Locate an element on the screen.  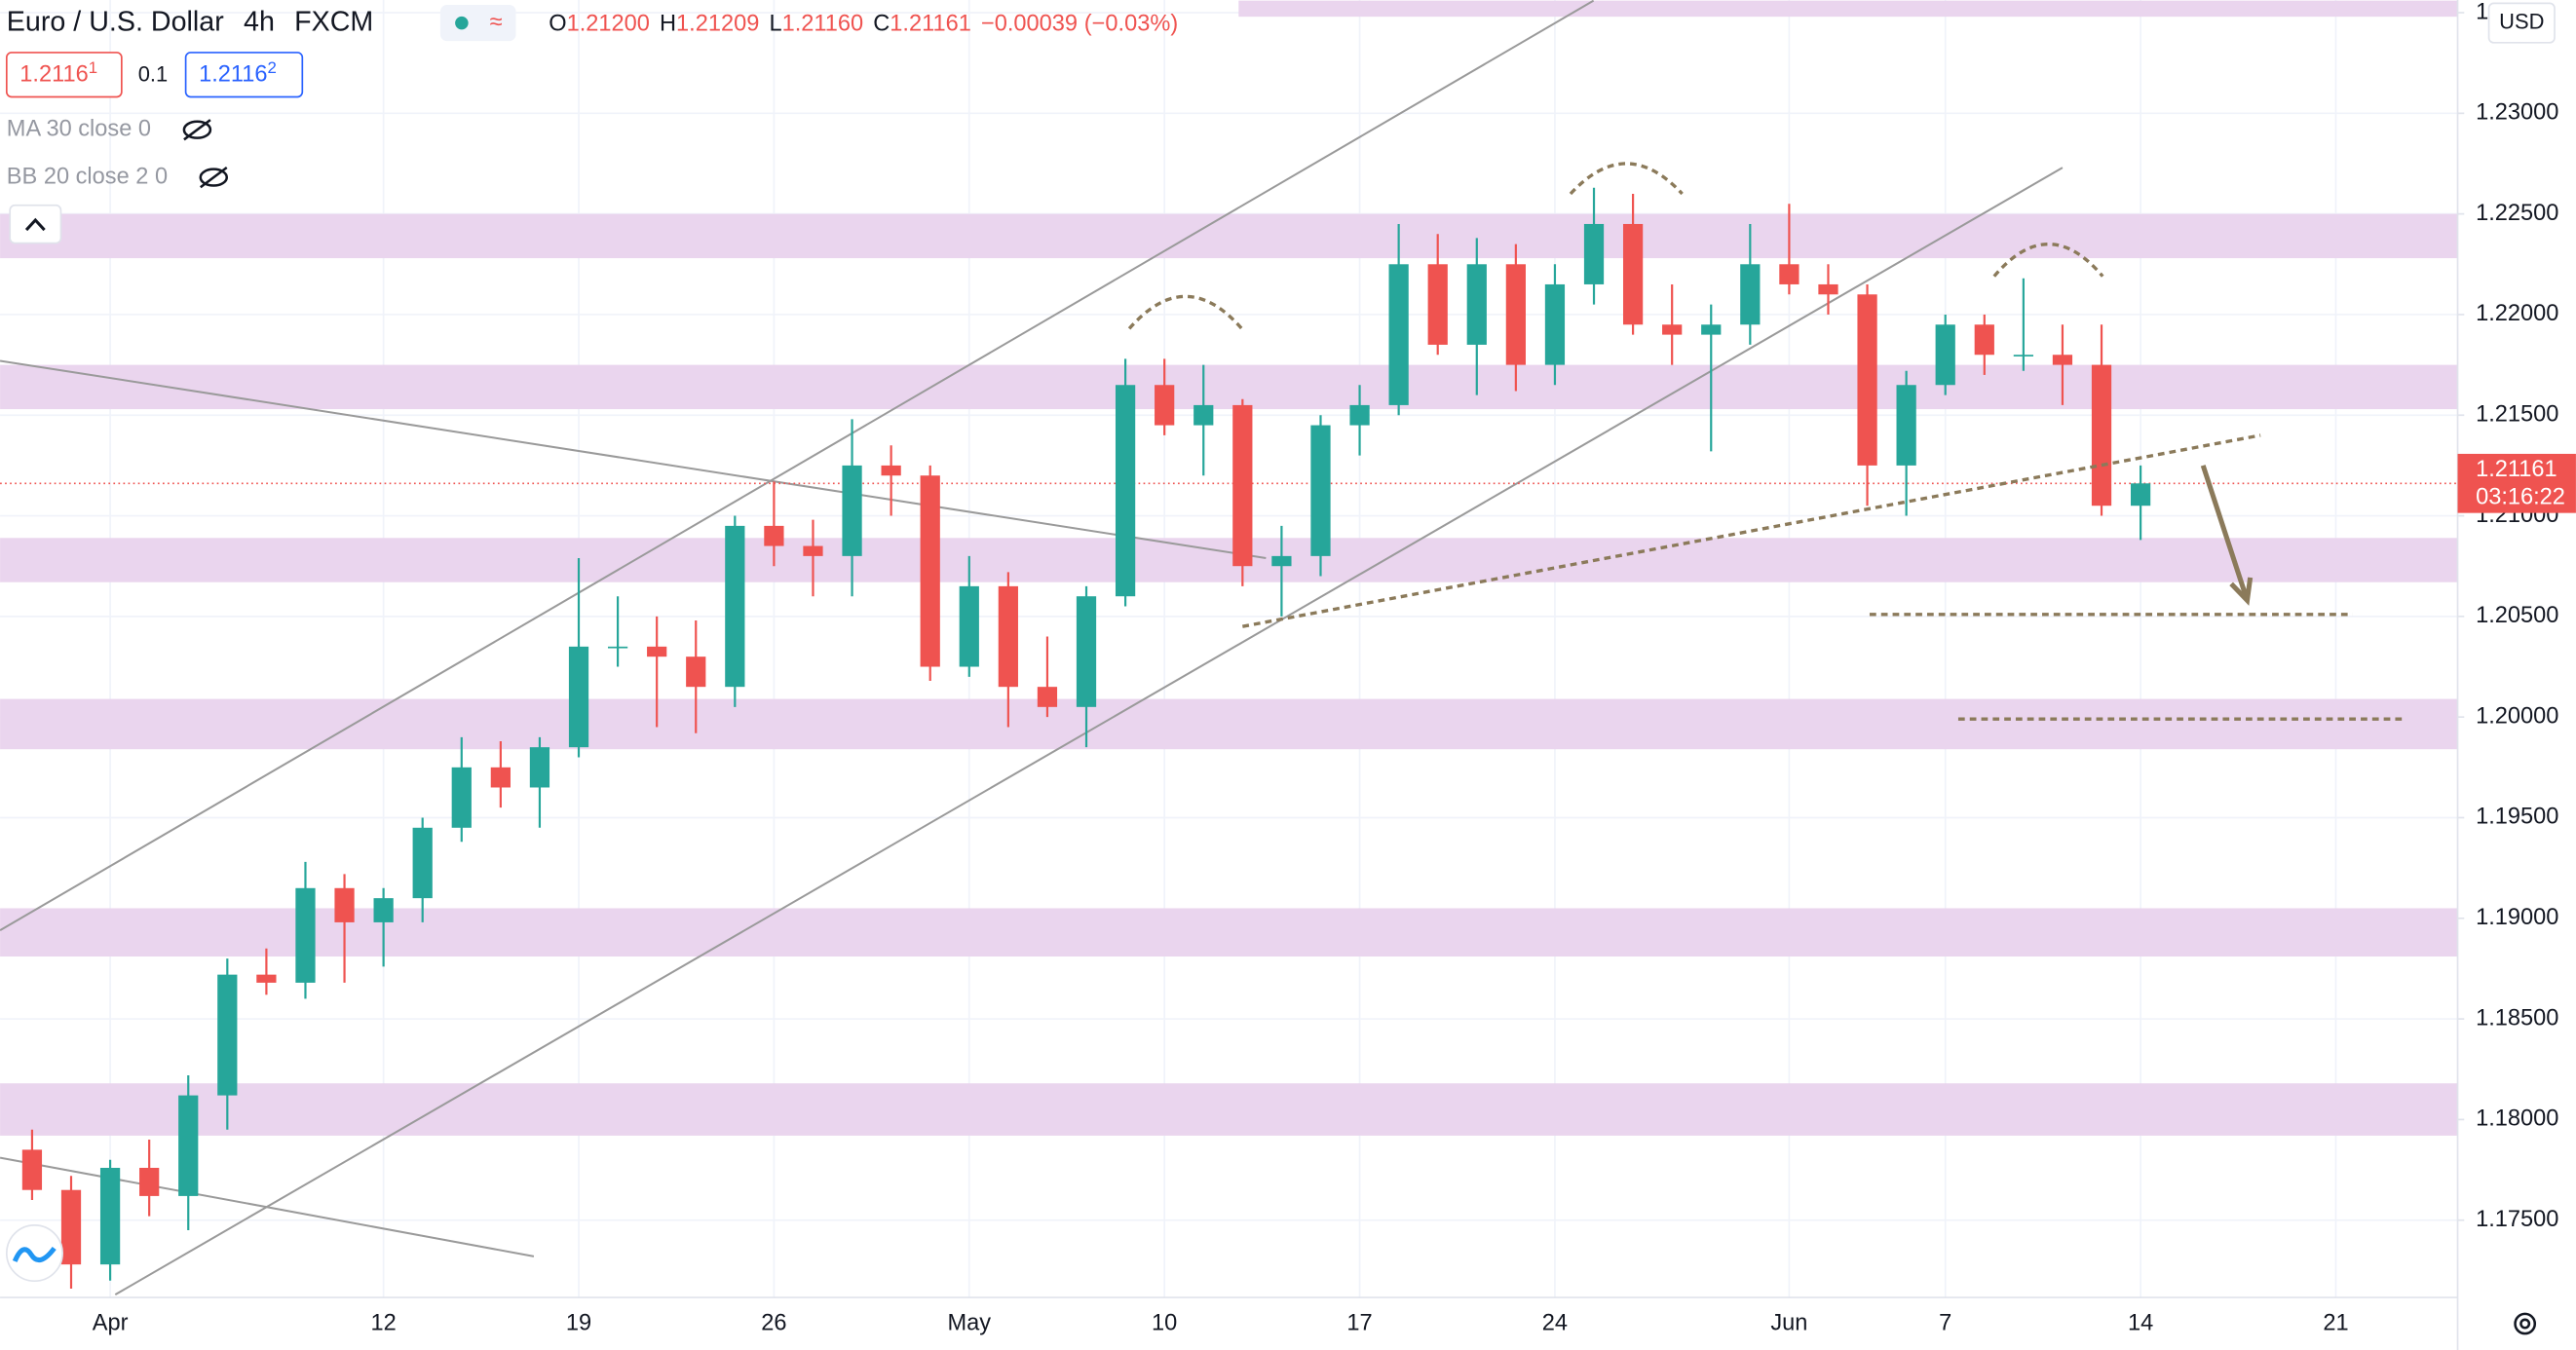
currency: USD is located at coordinates (2521, 21).